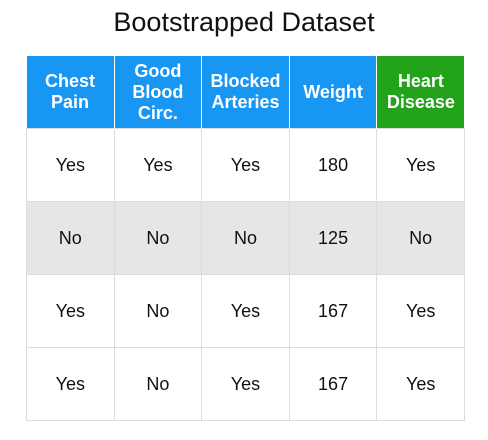 The image size is (488, 440). I want to click on header-heart-disease: Heart Disease, so click(420, 92).